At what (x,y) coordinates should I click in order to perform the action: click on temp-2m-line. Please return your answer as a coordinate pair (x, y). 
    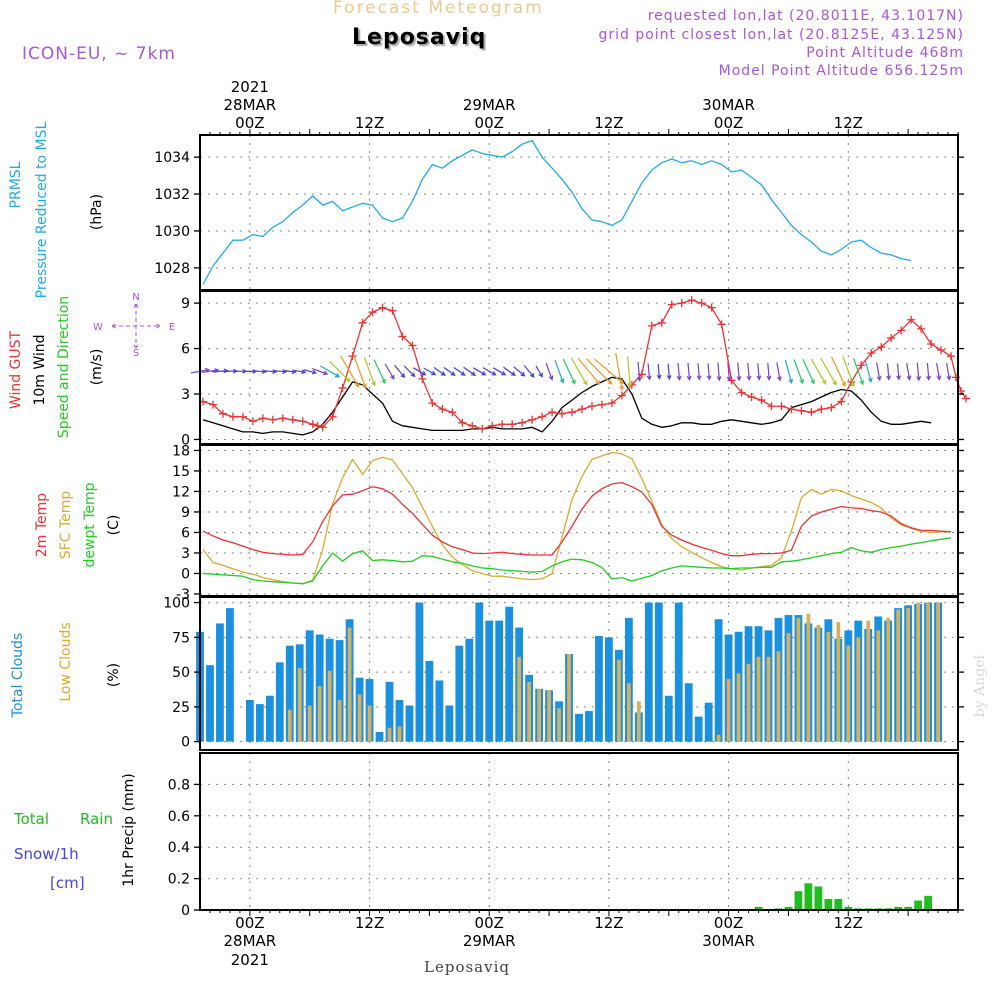
    Looking at the image, I should click on (577, 519).